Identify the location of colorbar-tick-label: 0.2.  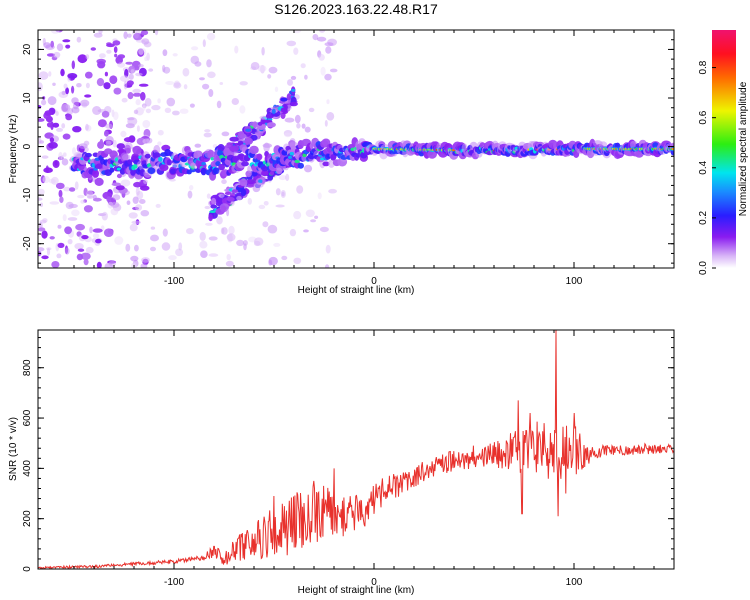
(703, 218).